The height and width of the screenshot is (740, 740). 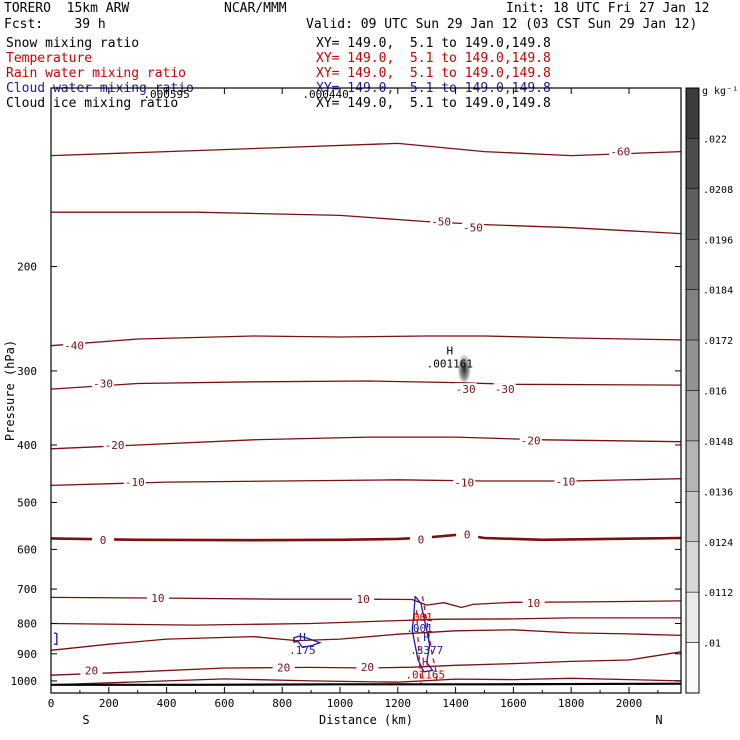 I want to click on endpoint-north: N, so click(x=658, y=720).